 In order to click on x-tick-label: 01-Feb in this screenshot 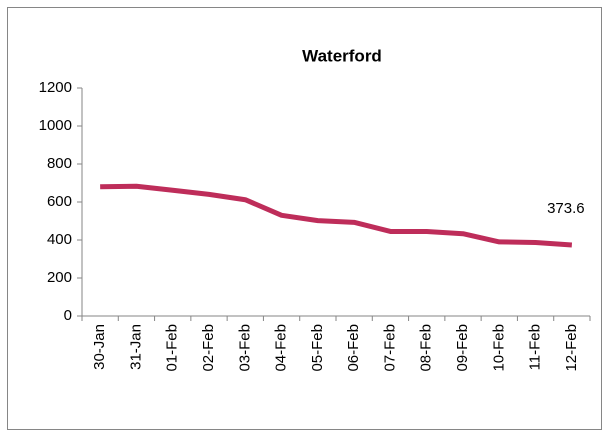, I will do `click(172, 348)`.